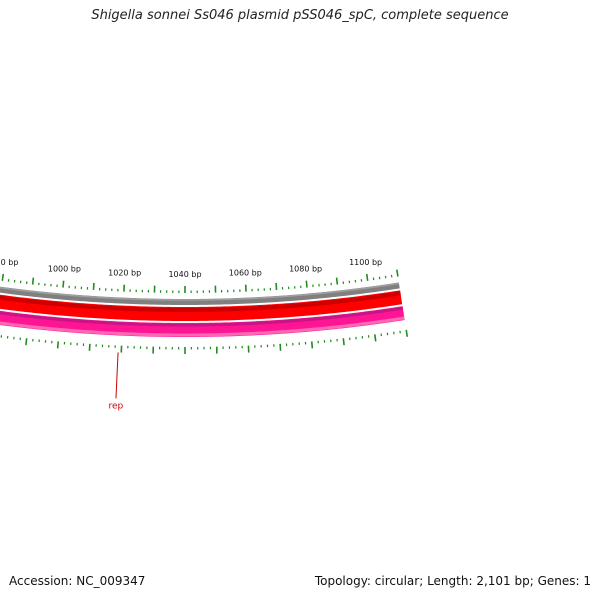 The height and width of the screenshot is (600, 600). What do you see at coordinates (200, 281) in the screenshot?
I see `outer-tick-ring` at bounding box center [200, 281].